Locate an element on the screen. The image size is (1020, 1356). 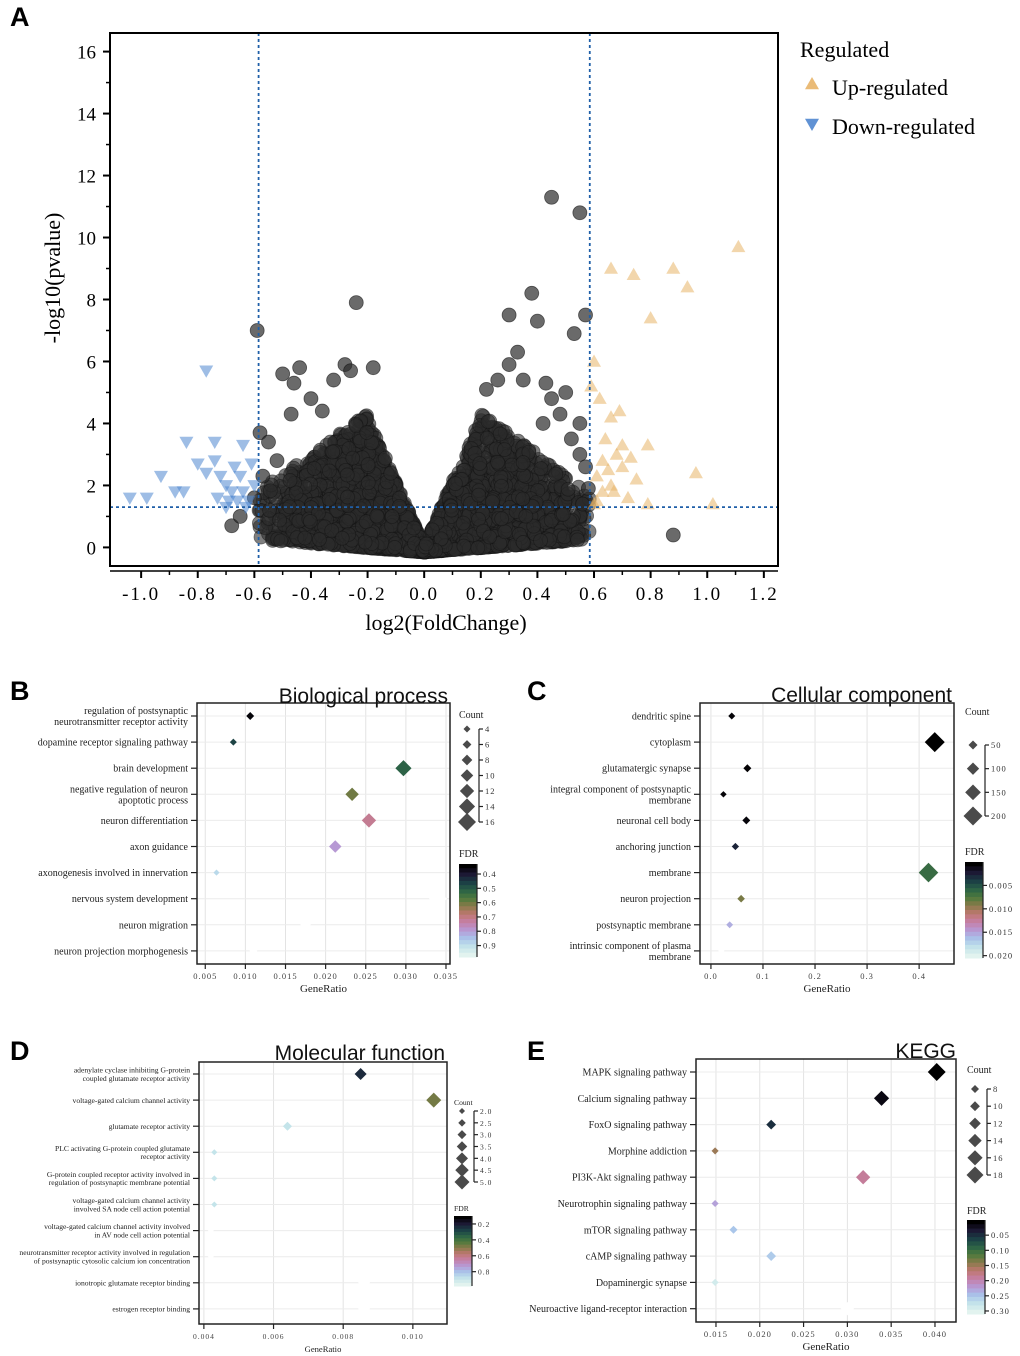
term-label-line: axon guidance is located at coordinates (159, 847).